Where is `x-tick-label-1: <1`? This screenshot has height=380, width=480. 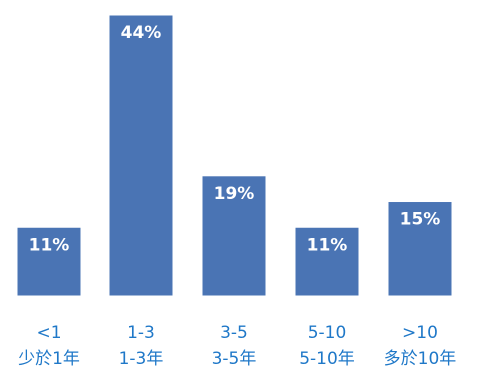
x-tick-label-1: <1 is located at coordinates (48, 333).